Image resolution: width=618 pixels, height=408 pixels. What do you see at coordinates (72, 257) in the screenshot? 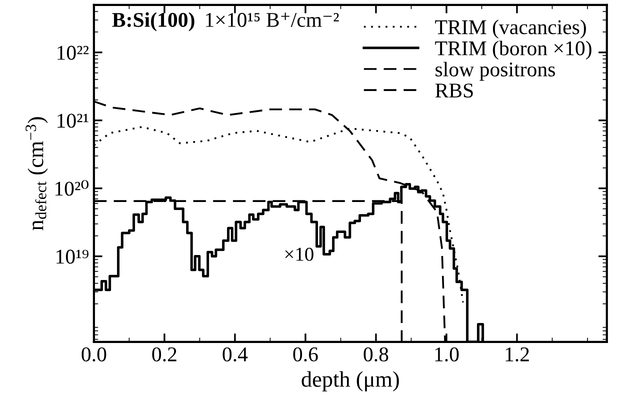
I see `y-tick-label: 10¹⁹` at bounding box center [72, 257].